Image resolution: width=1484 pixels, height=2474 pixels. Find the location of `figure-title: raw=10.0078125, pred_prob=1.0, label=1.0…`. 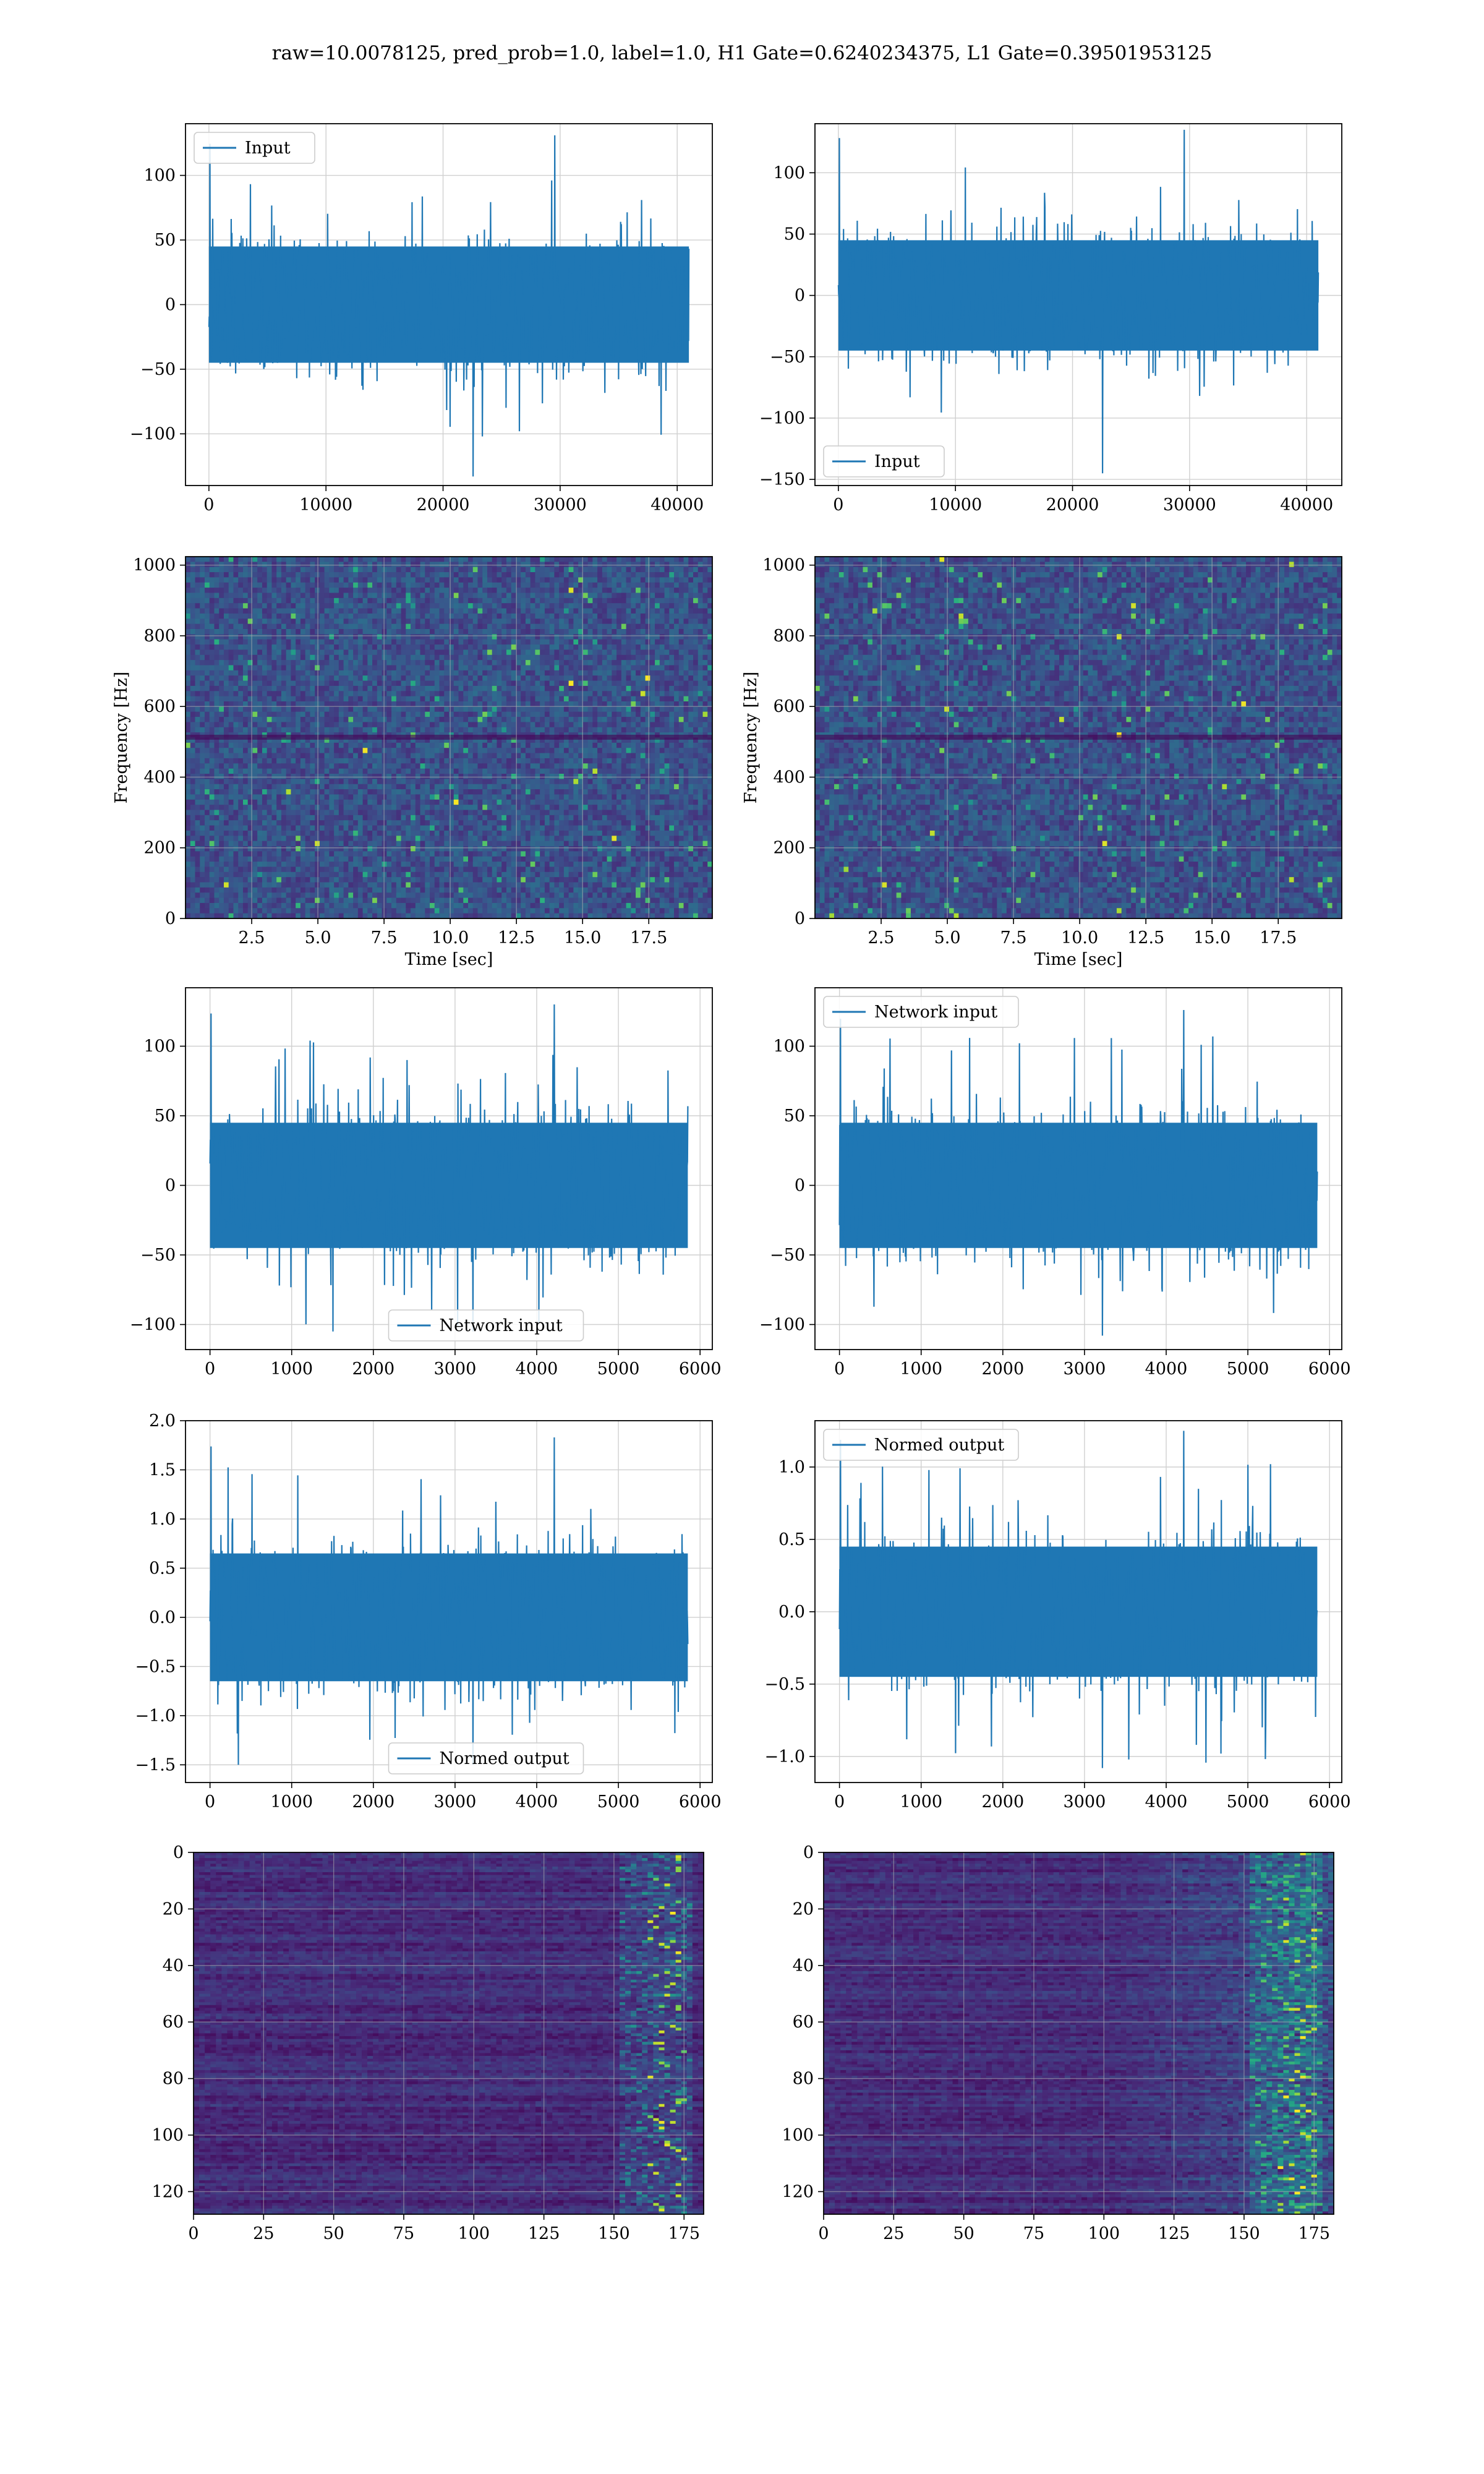

figure-title: raw=10.0078125, pred_prob=1.0, label=1.0… is located at coordinates (742, 53).